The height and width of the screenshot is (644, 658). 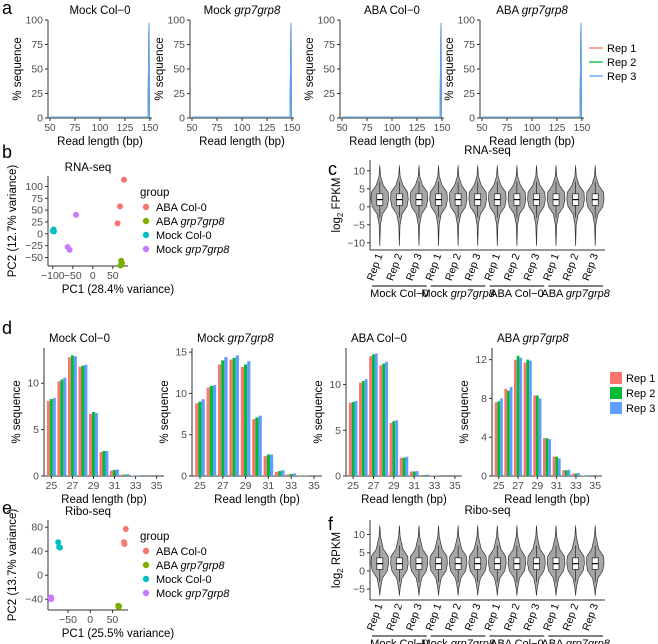 I want to click on panel-e-legend-label-2: Mock Col-0, so click(x=184, y=580).